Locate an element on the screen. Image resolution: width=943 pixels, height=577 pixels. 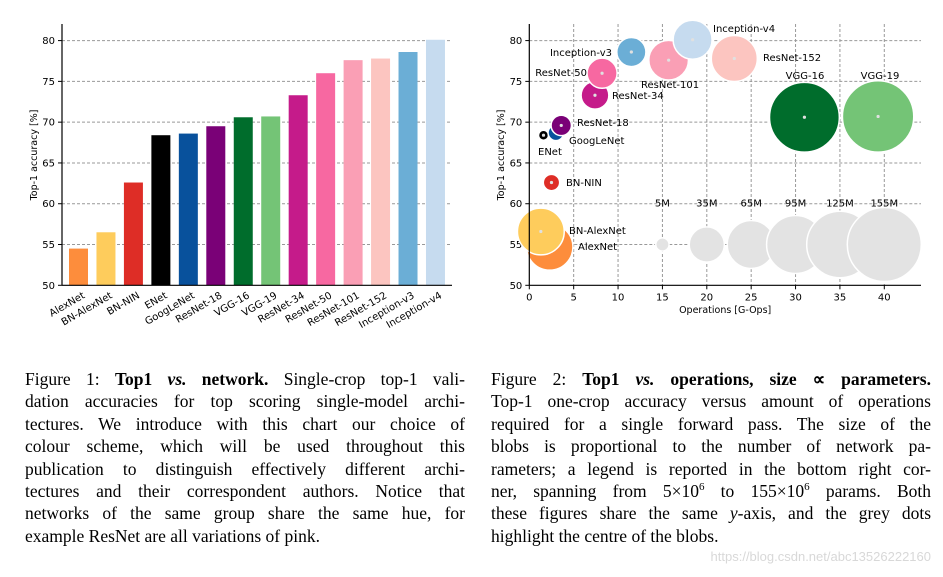
x-tick-label: 40 is located at coordinates (884, 297).